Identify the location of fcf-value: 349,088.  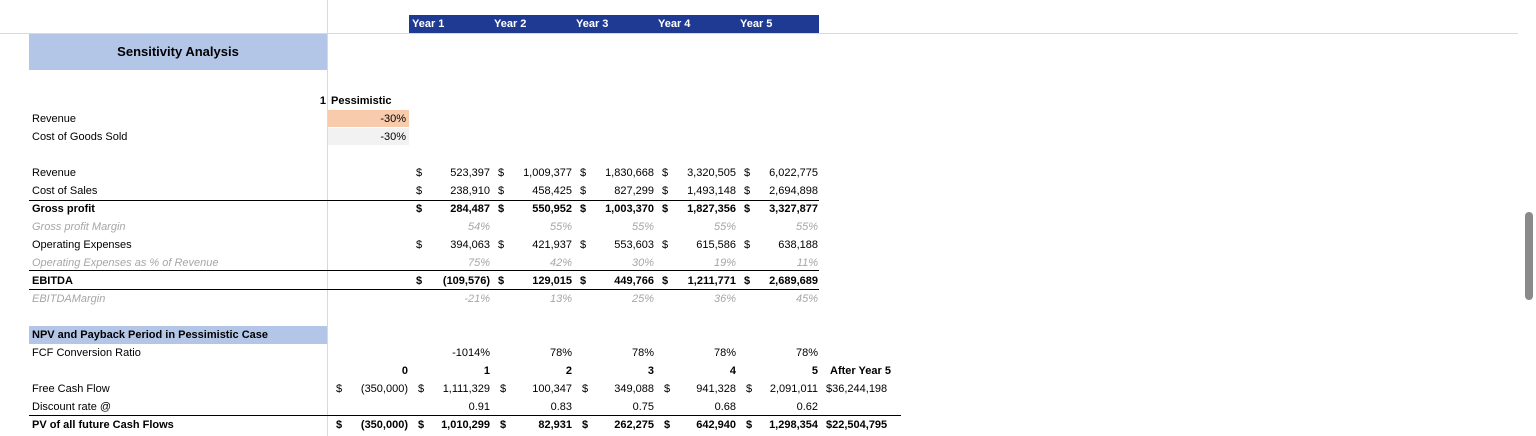
(634, 389).